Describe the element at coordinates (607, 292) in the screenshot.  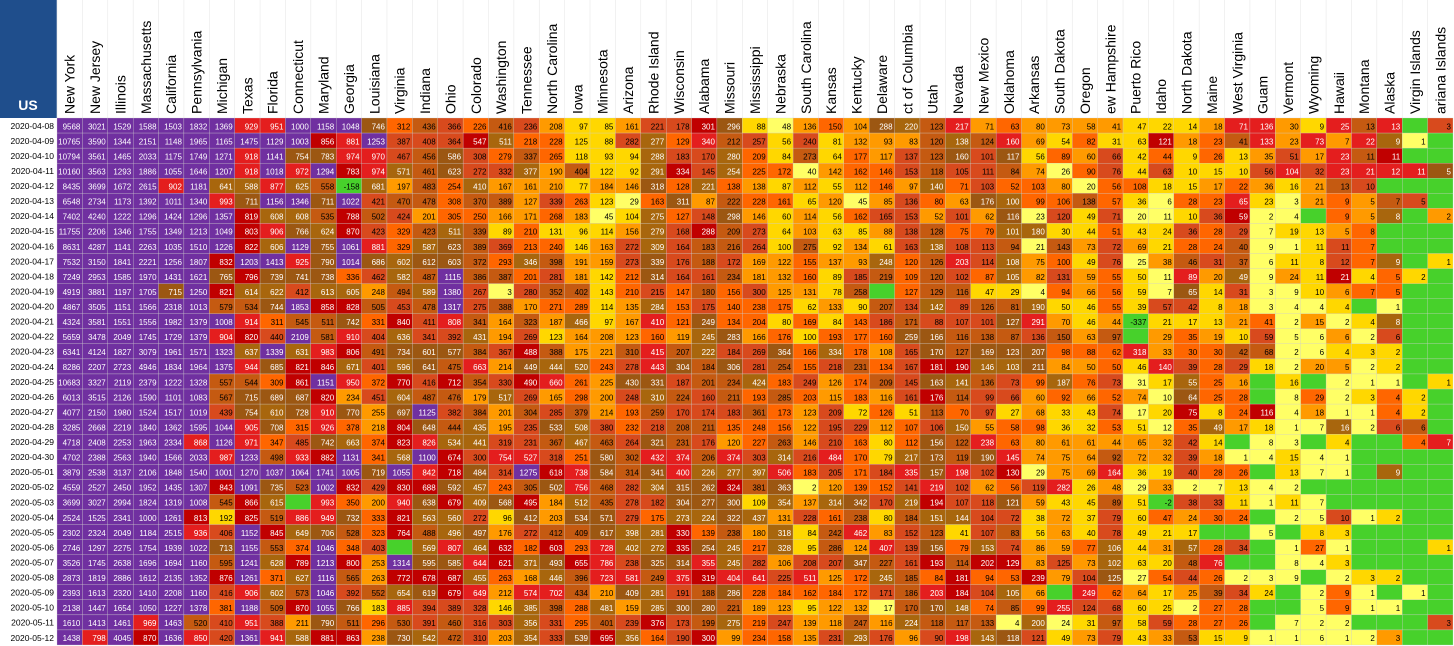
I see `cell-value: 143` at that location.